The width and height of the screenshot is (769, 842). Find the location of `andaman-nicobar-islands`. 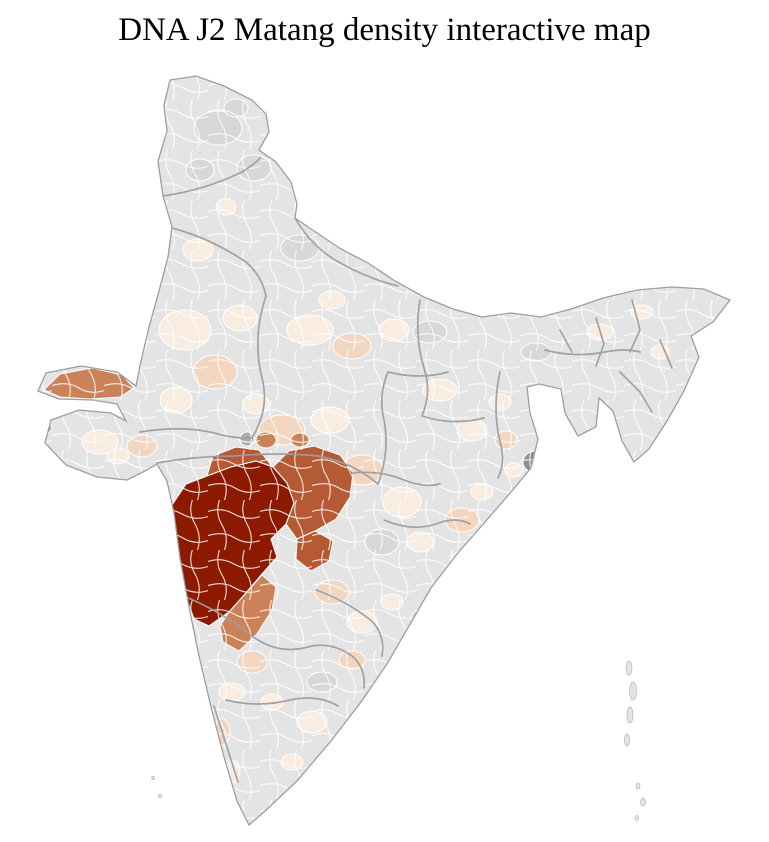

andaman-nicobar-islands is located at coordinates (635, 740).